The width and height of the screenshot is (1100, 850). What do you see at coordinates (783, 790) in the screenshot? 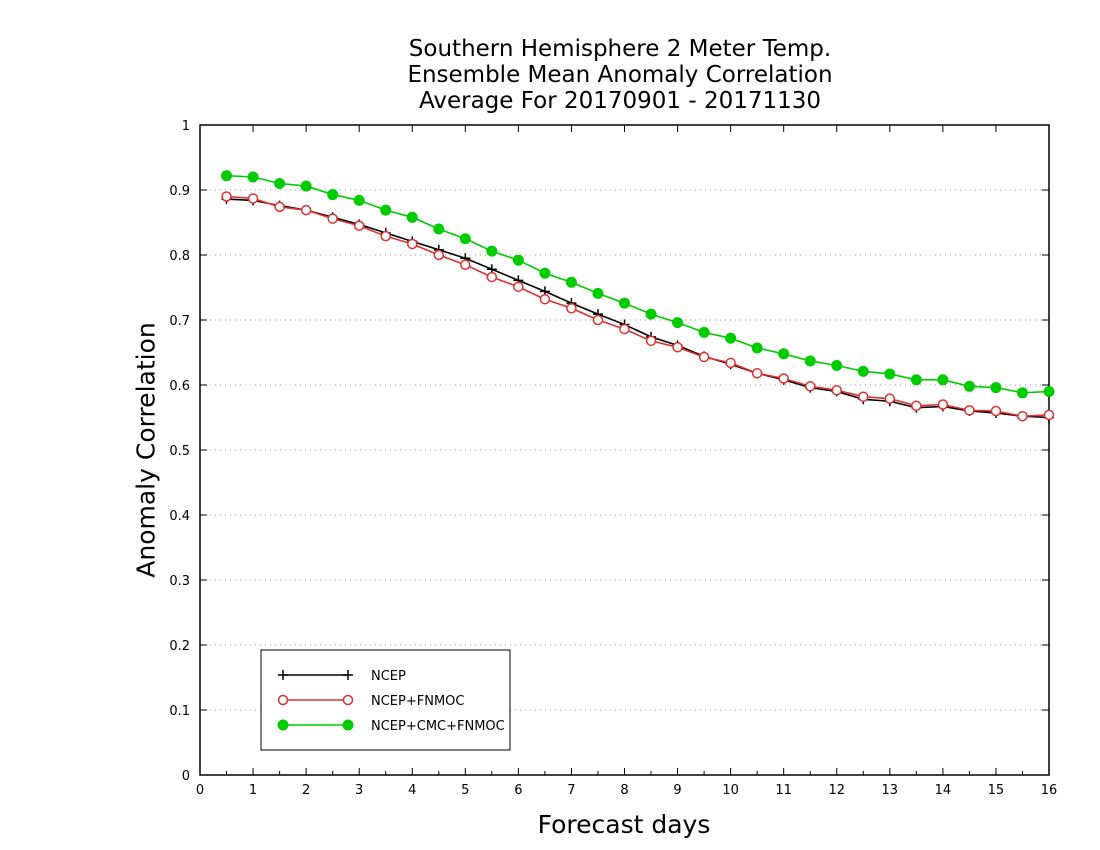
I see `x-tick-label-11: 11` at bounding box center [783, 790].